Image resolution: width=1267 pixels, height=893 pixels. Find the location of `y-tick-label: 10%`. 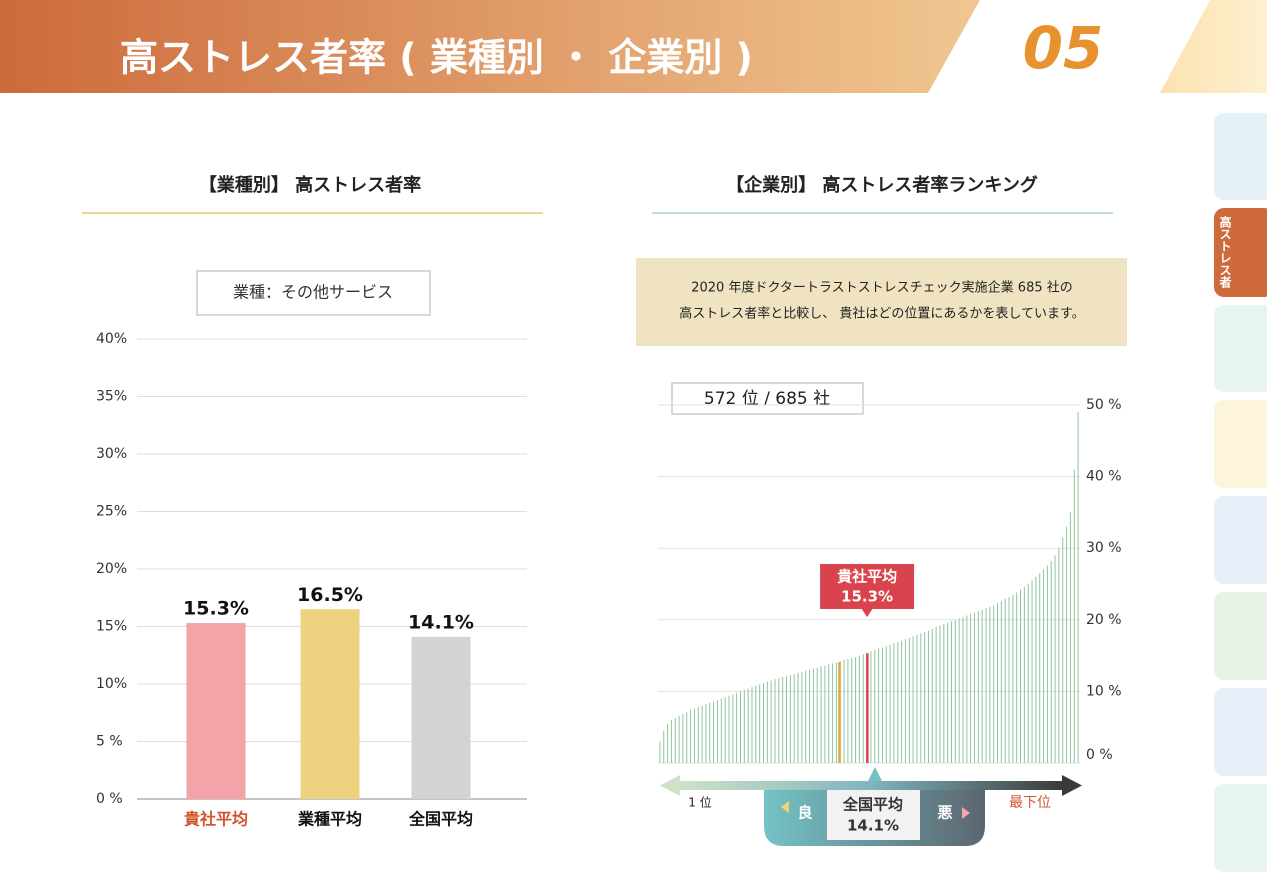

y-tick-label: 10% is located at coordinates (111, 684).